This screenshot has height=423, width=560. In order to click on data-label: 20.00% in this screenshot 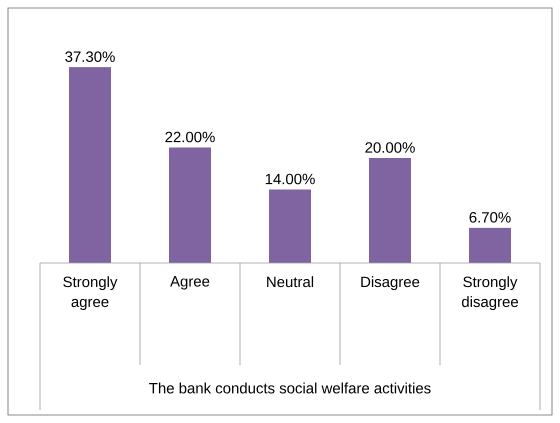, I will do `click(390, 147)`.